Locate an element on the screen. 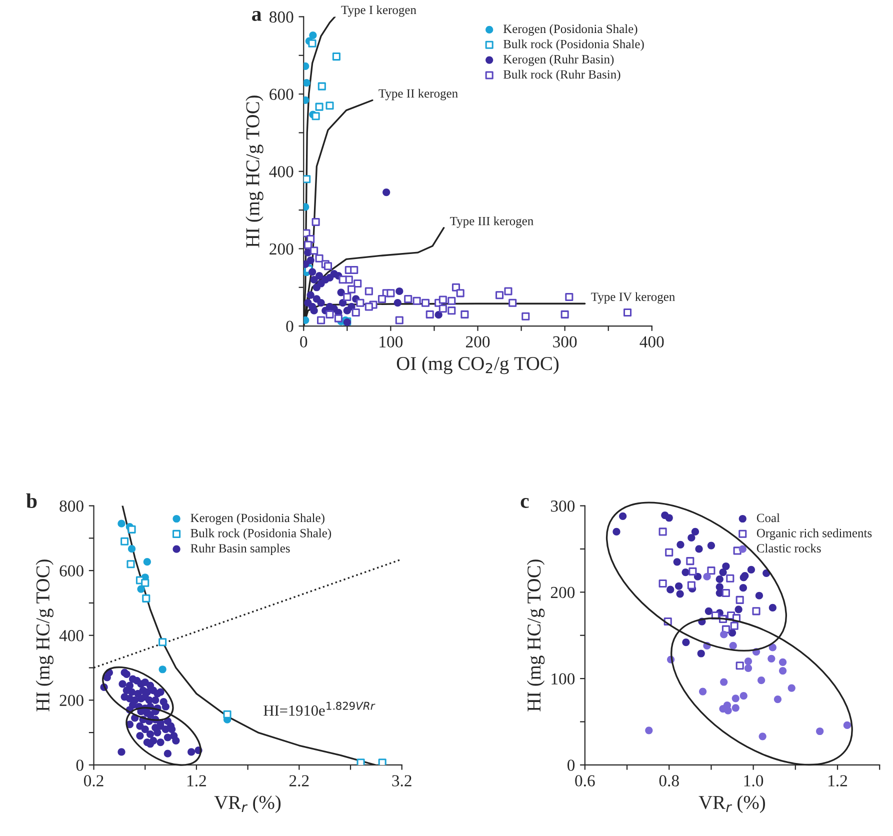 Image resolution: width=893 pixels, height=836 pixels. chart-title: b is located at coordinates (31, 500).